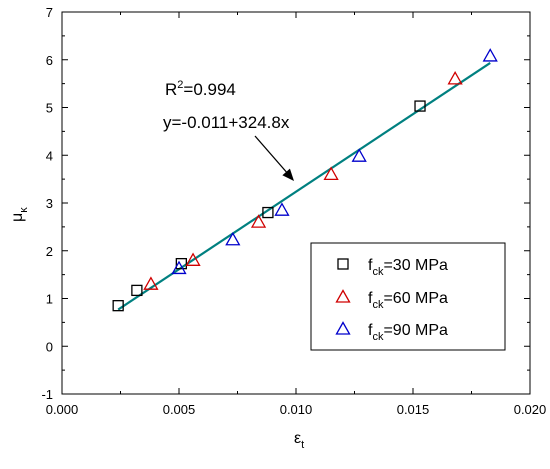  I want to click on r-squared-label: R2=0.994, so click(200, 89).